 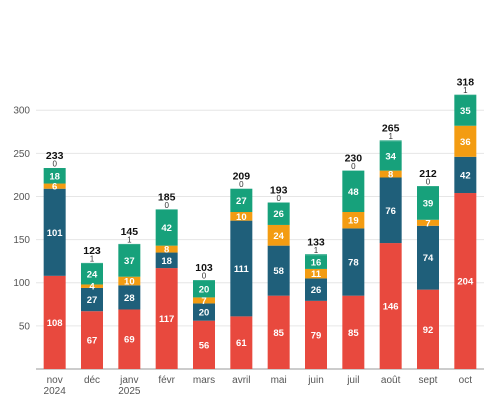 What do you see at coordinates (55, 156) in the screenshot?
I see `total-label: 233` at bounding box center [55, 156].